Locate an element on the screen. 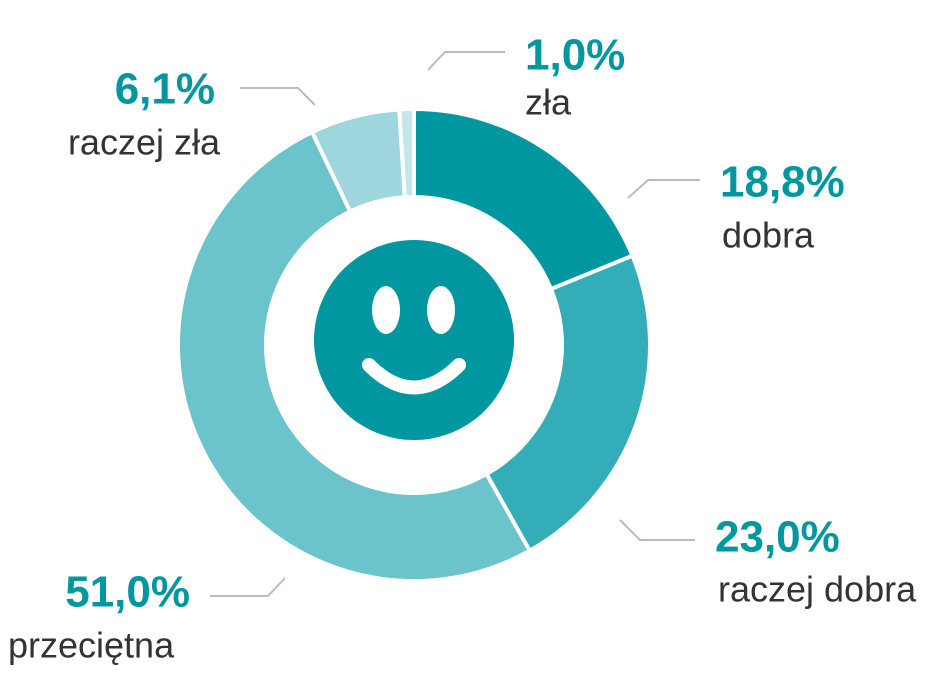  value-label: 1,0% is located at coordinates (575, 55).